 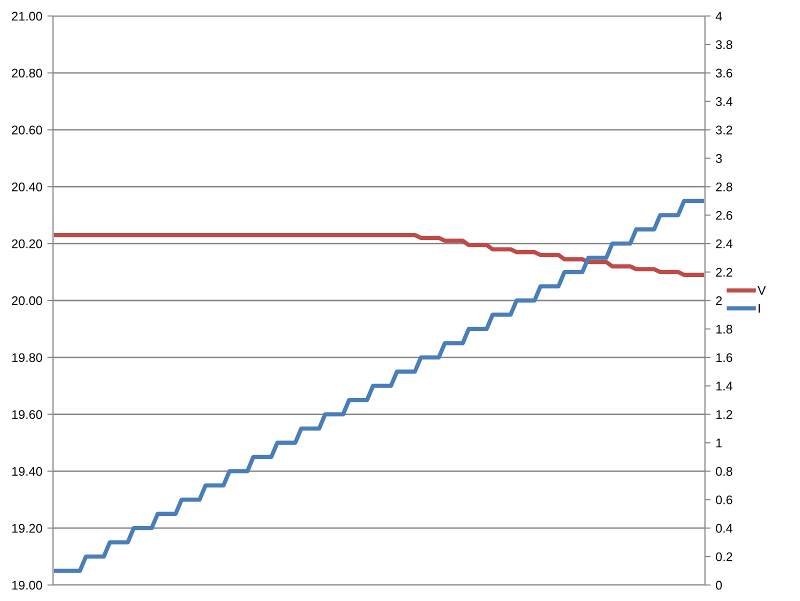 What do you see at coordinates (724, 101) in the screenshot?
I see `y2-tick-label: 3.4` at bounding box center [724, 101].